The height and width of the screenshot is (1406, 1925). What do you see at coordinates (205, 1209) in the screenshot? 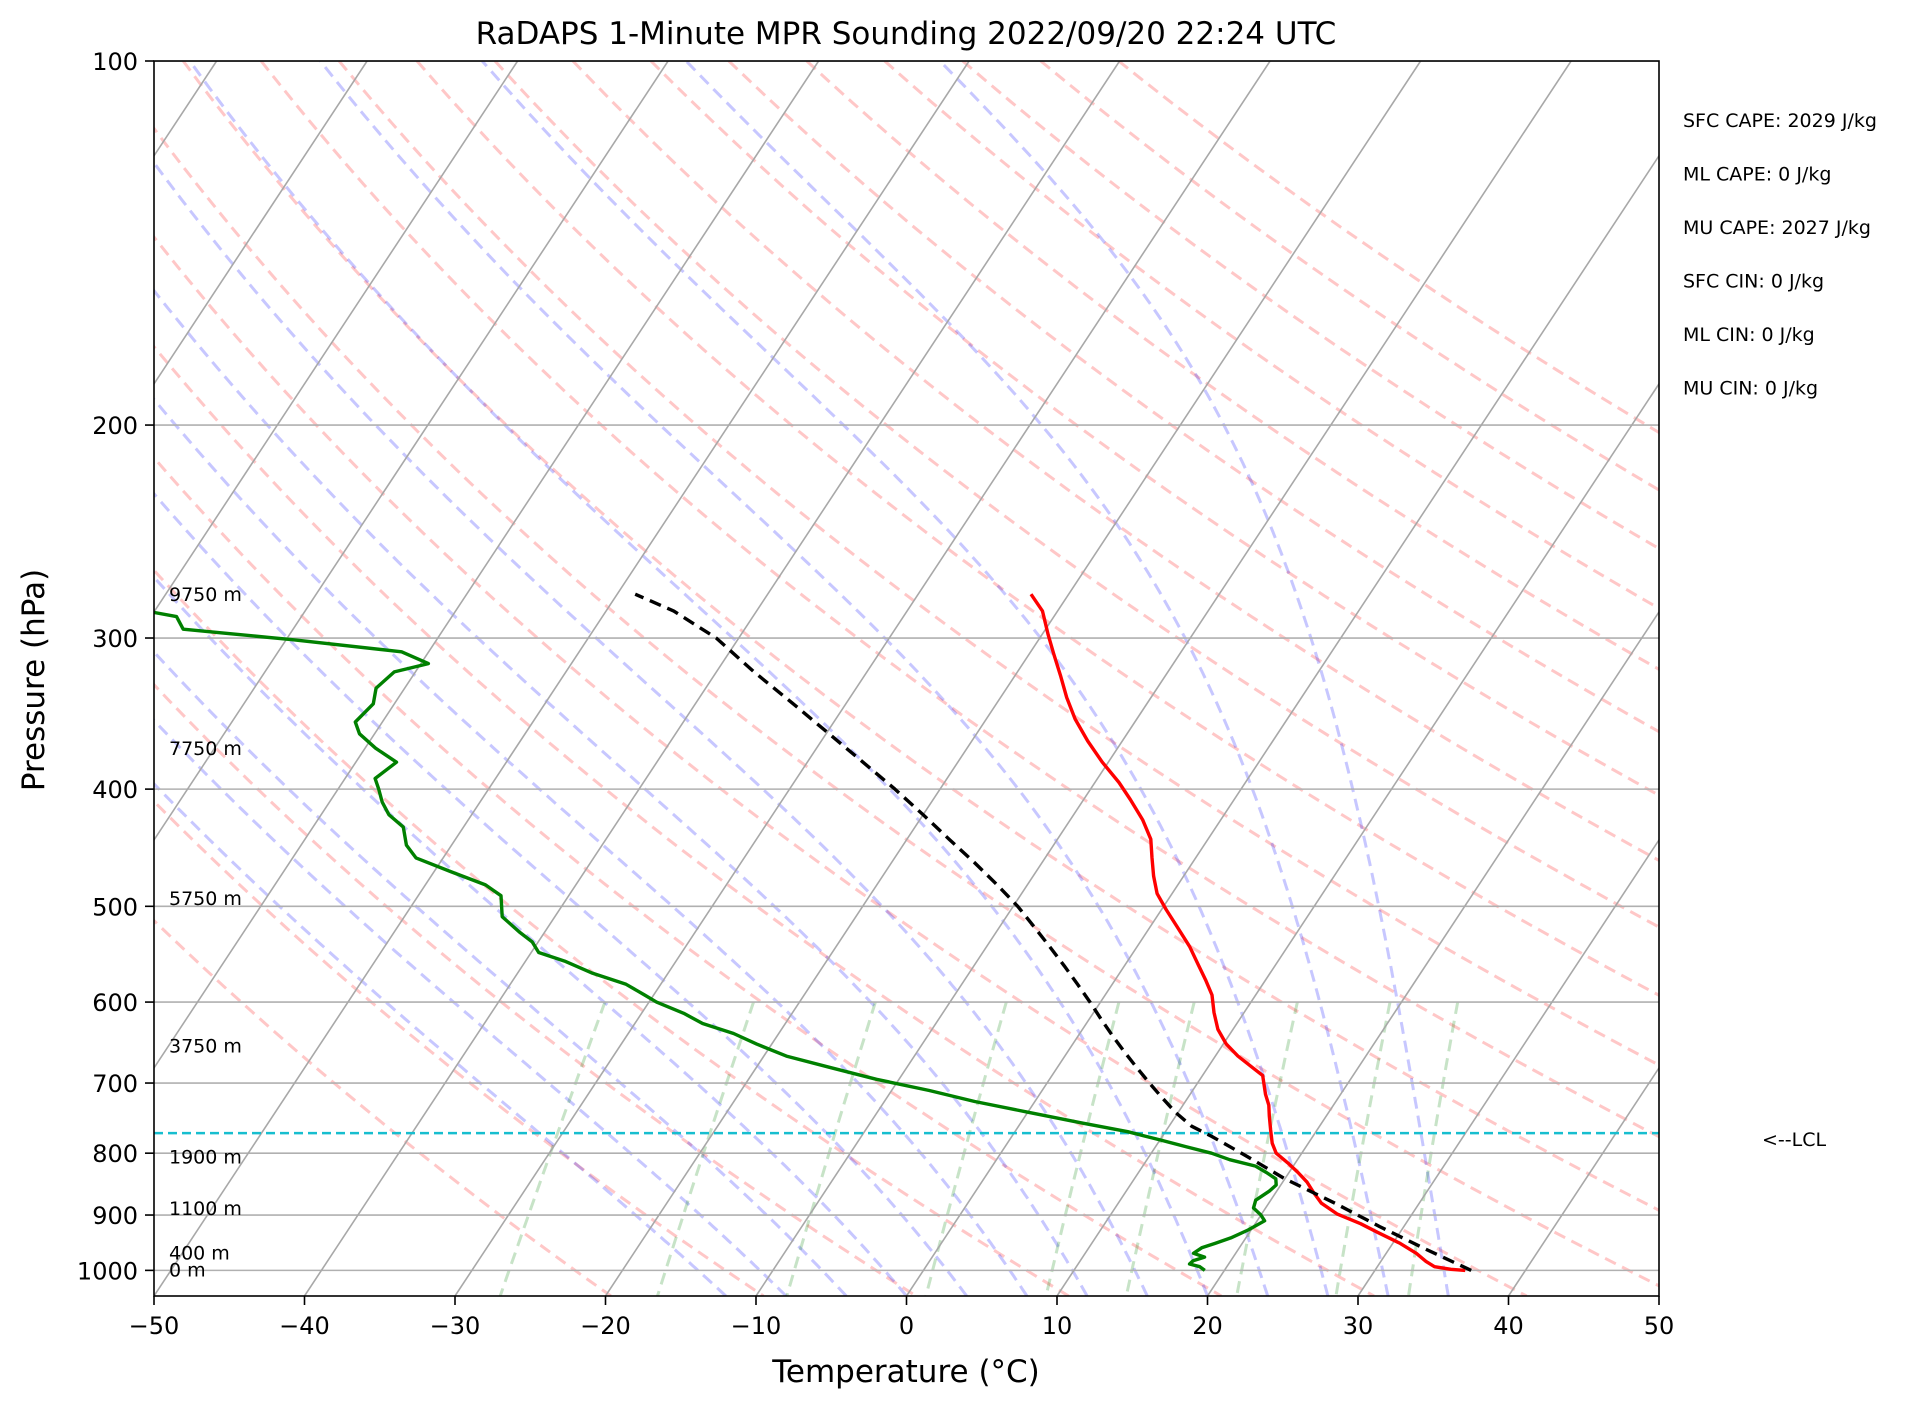
I see `height-label: 1100 m` at bounding box center [205, 1209].